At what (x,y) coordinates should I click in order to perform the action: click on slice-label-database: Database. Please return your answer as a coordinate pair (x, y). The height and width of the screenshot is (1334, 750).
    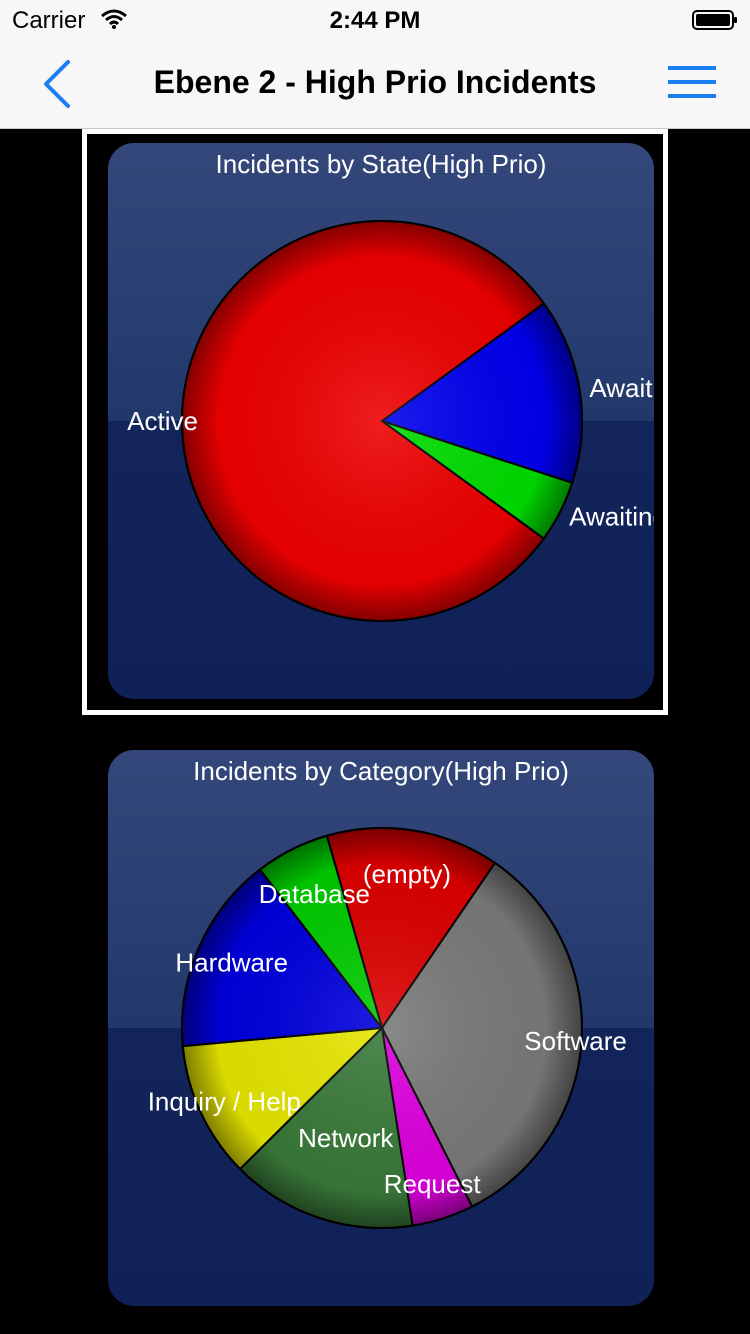
    Looking at the image, I should click on (314, 894).